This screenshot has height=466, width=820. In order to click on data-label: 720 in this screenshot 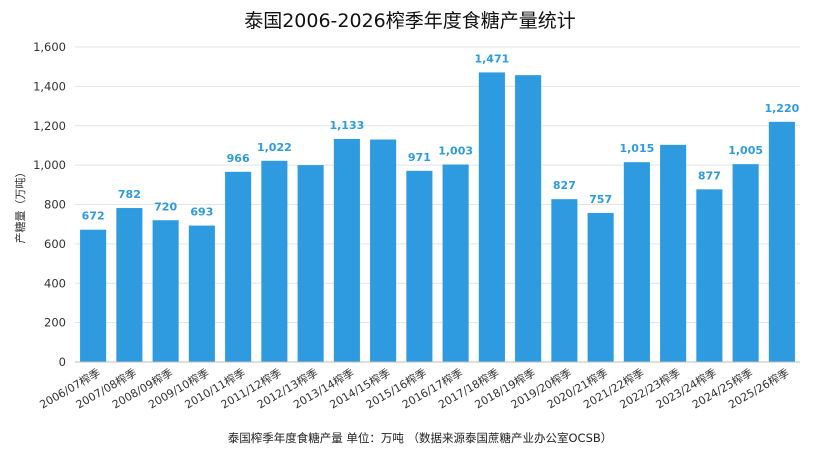, I will do `click(165, 206)`.